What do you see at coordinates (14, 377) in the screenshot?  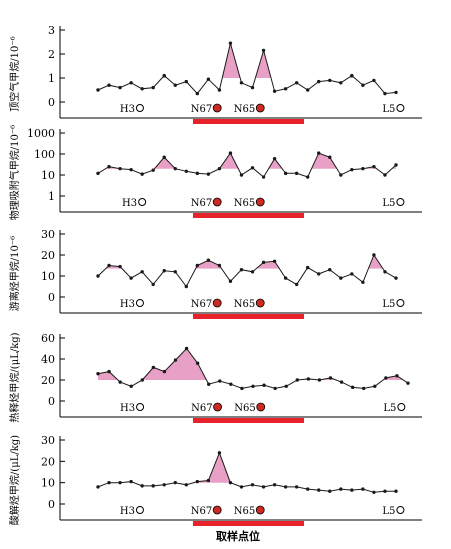 I see `y-axis-label: 热释烃甲烷/(μL/kg)` at bounding box center [14, 377].